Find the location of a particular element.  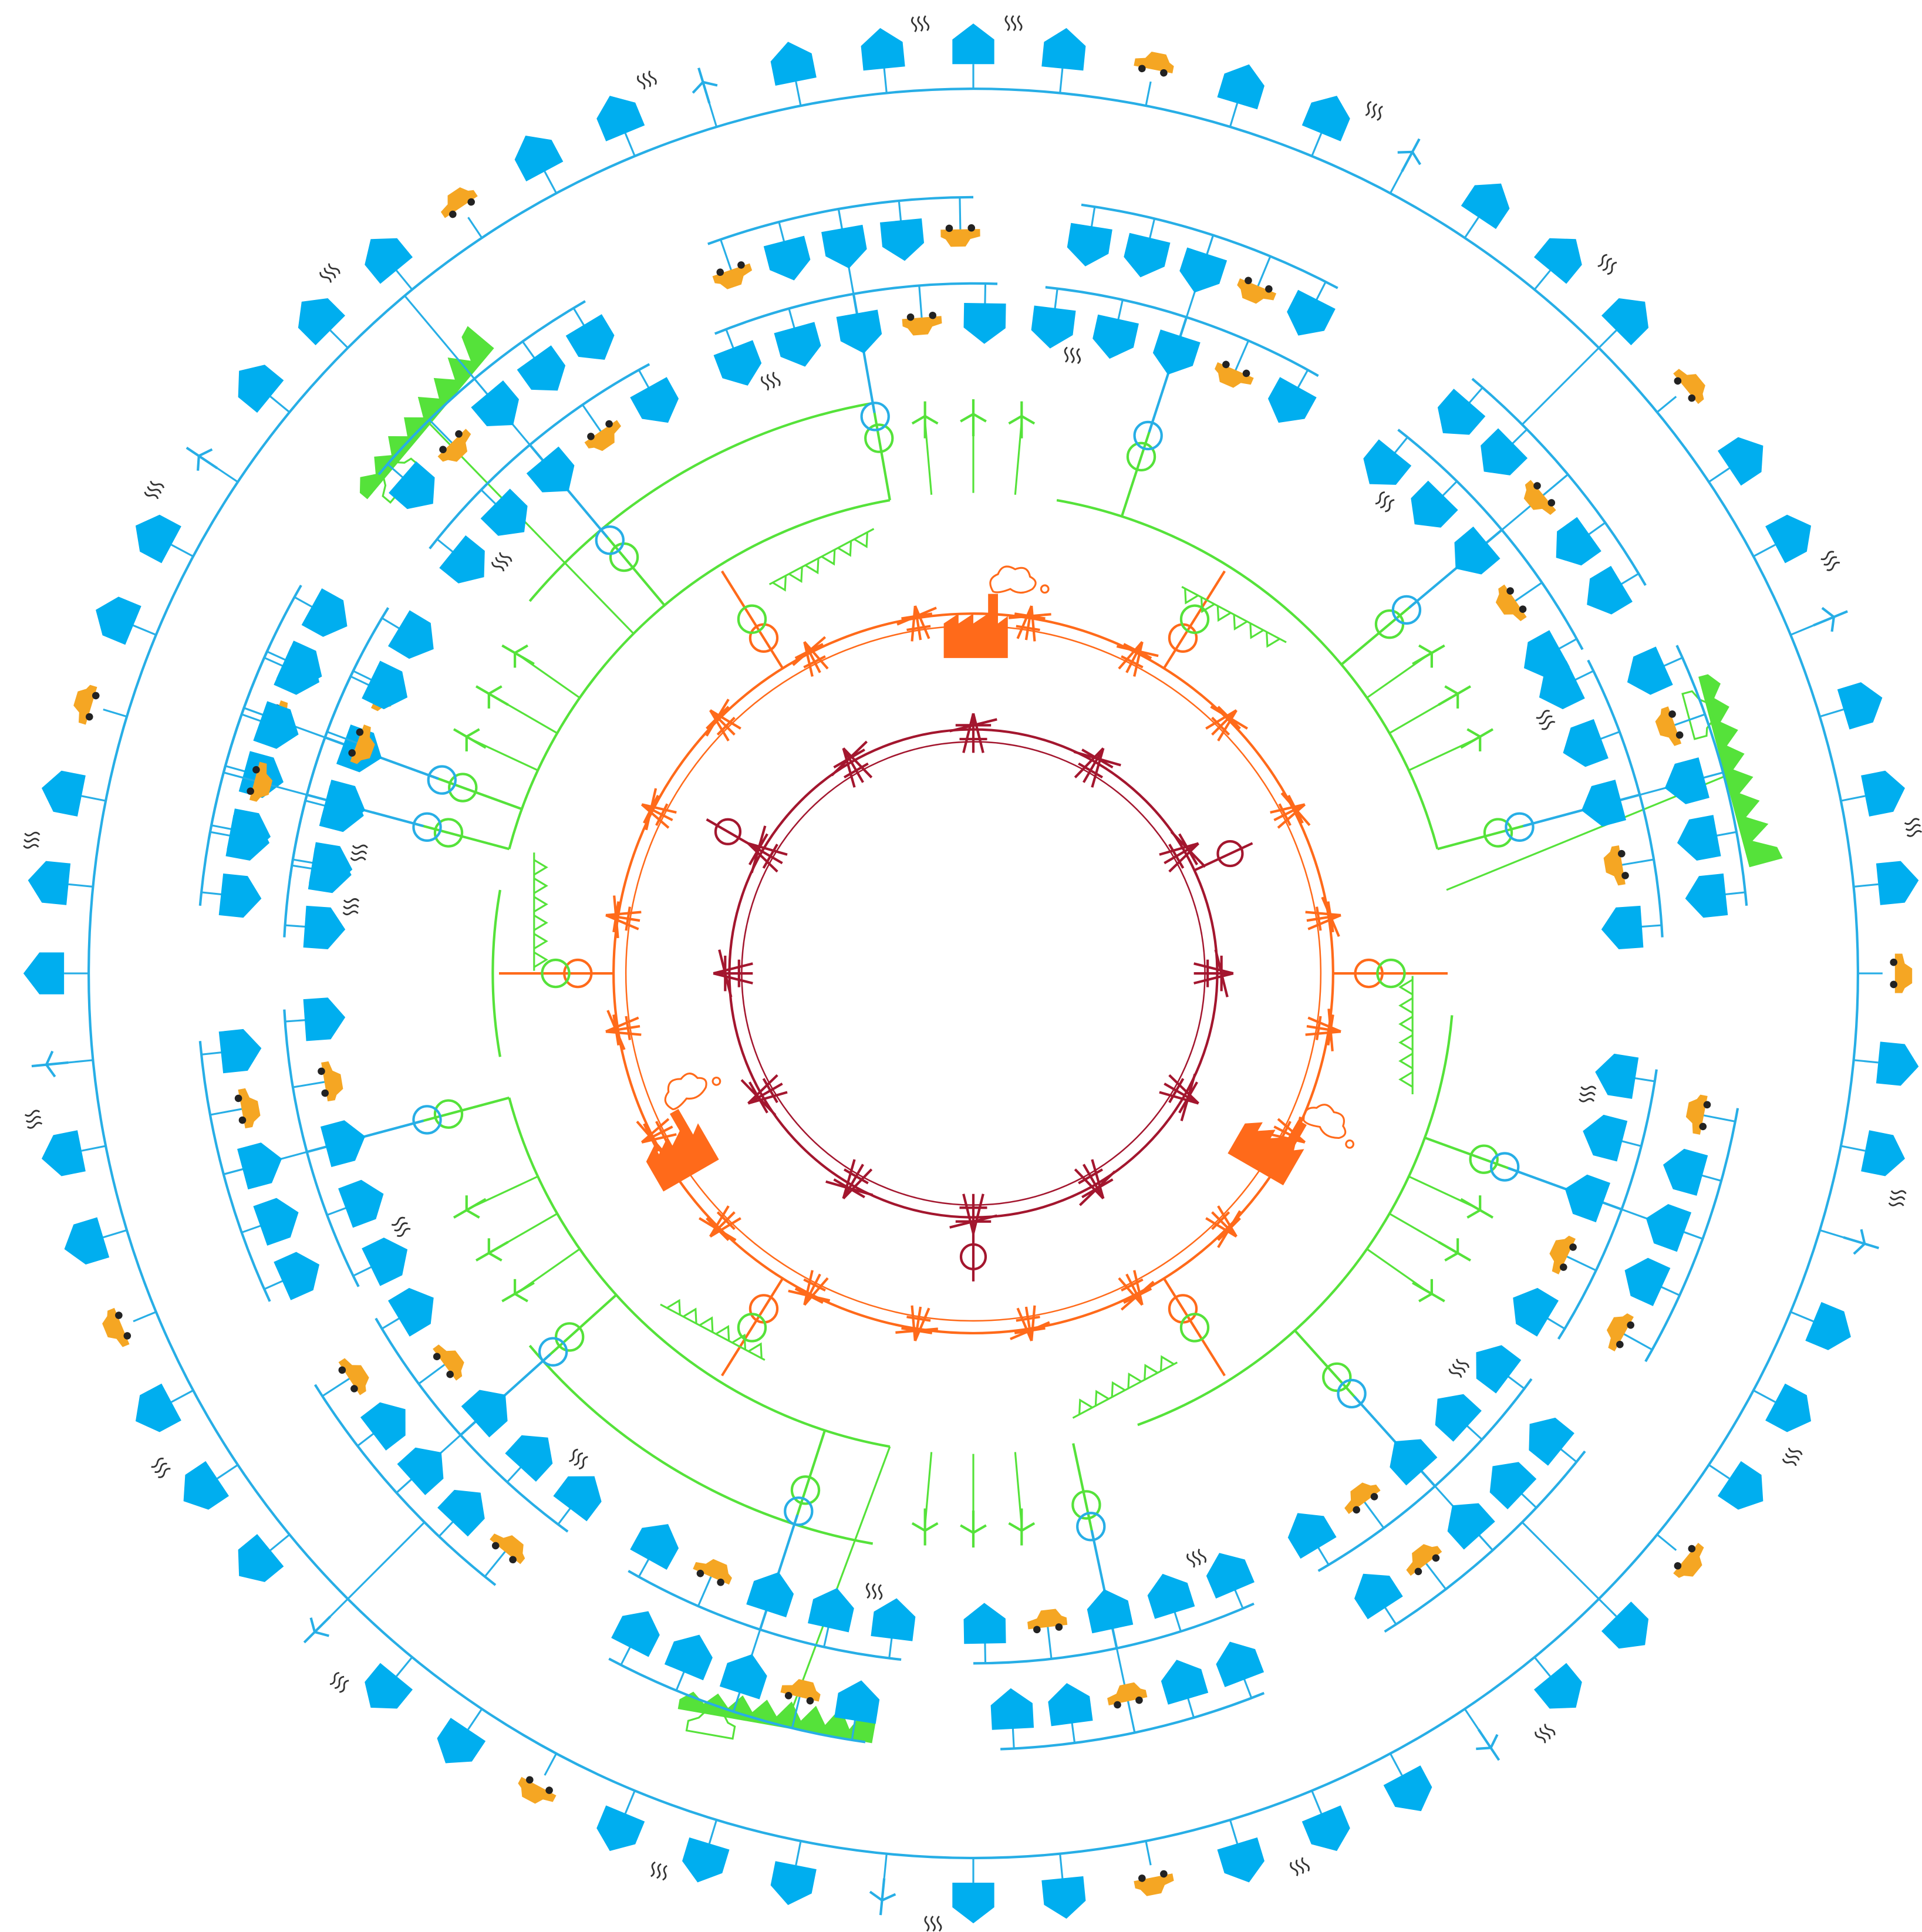

lv-link is located at coordinates (1560, 1561).